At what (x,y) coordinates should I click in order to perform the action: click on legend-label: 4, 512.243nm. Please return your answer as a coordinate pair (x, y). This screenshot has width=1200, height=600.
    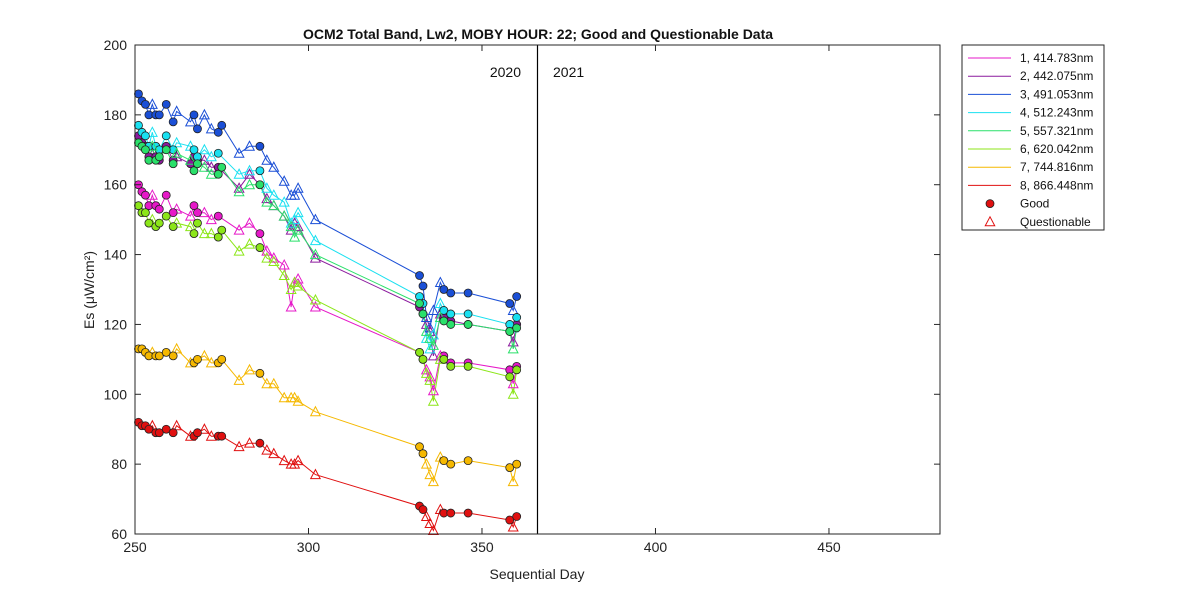
    Looking at the image, I should click on (1056, 113).